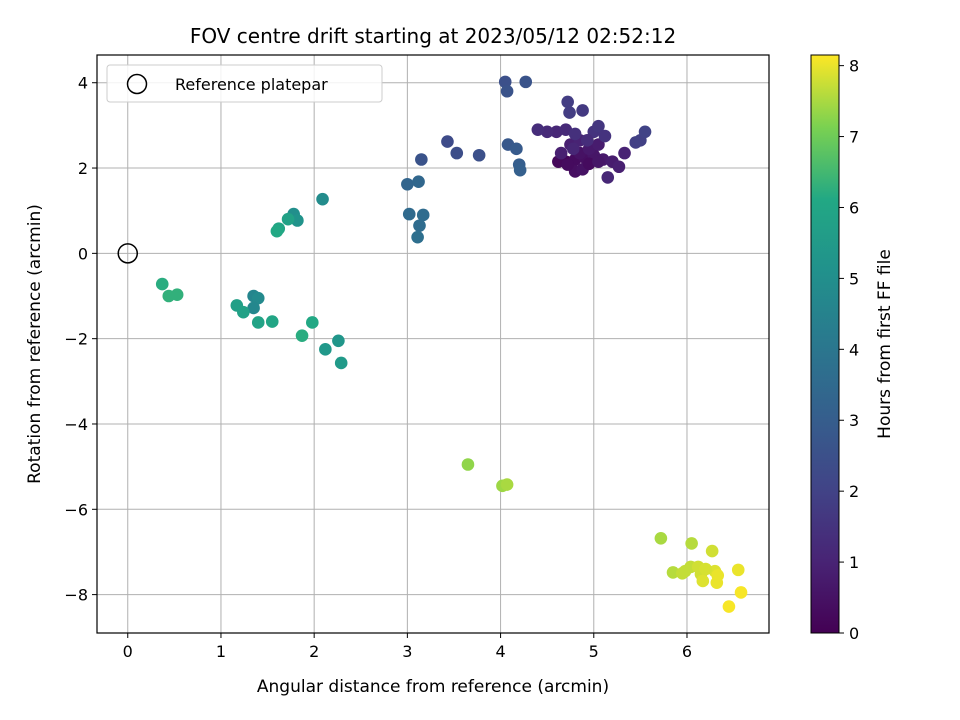 The image size is (960, 720). I want to click on colorbar-label: Hours from first FF file, so click(885, 344).